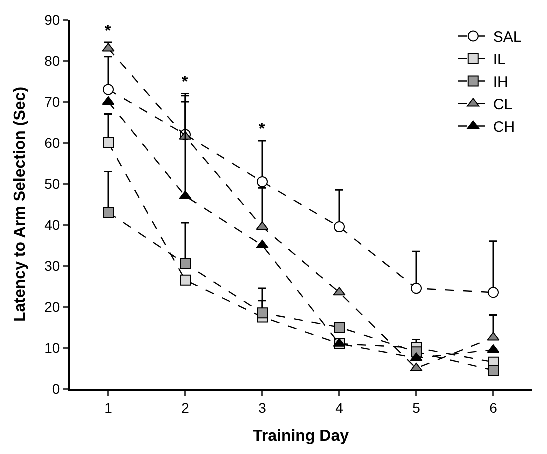  What do you see at coordinates (52, 348) in the screenshot?
I see `y-tick-label: 10` at bounding box center [52, 348].